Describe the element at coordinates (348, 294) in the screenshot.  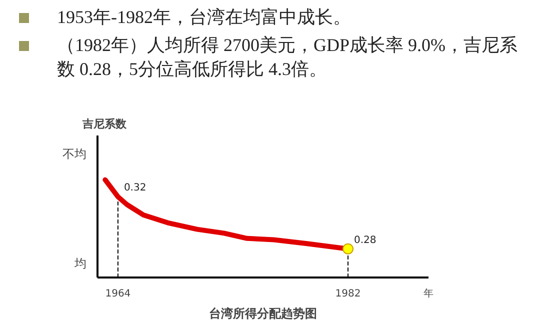
I see `x-tick-label: 1982` at that location.